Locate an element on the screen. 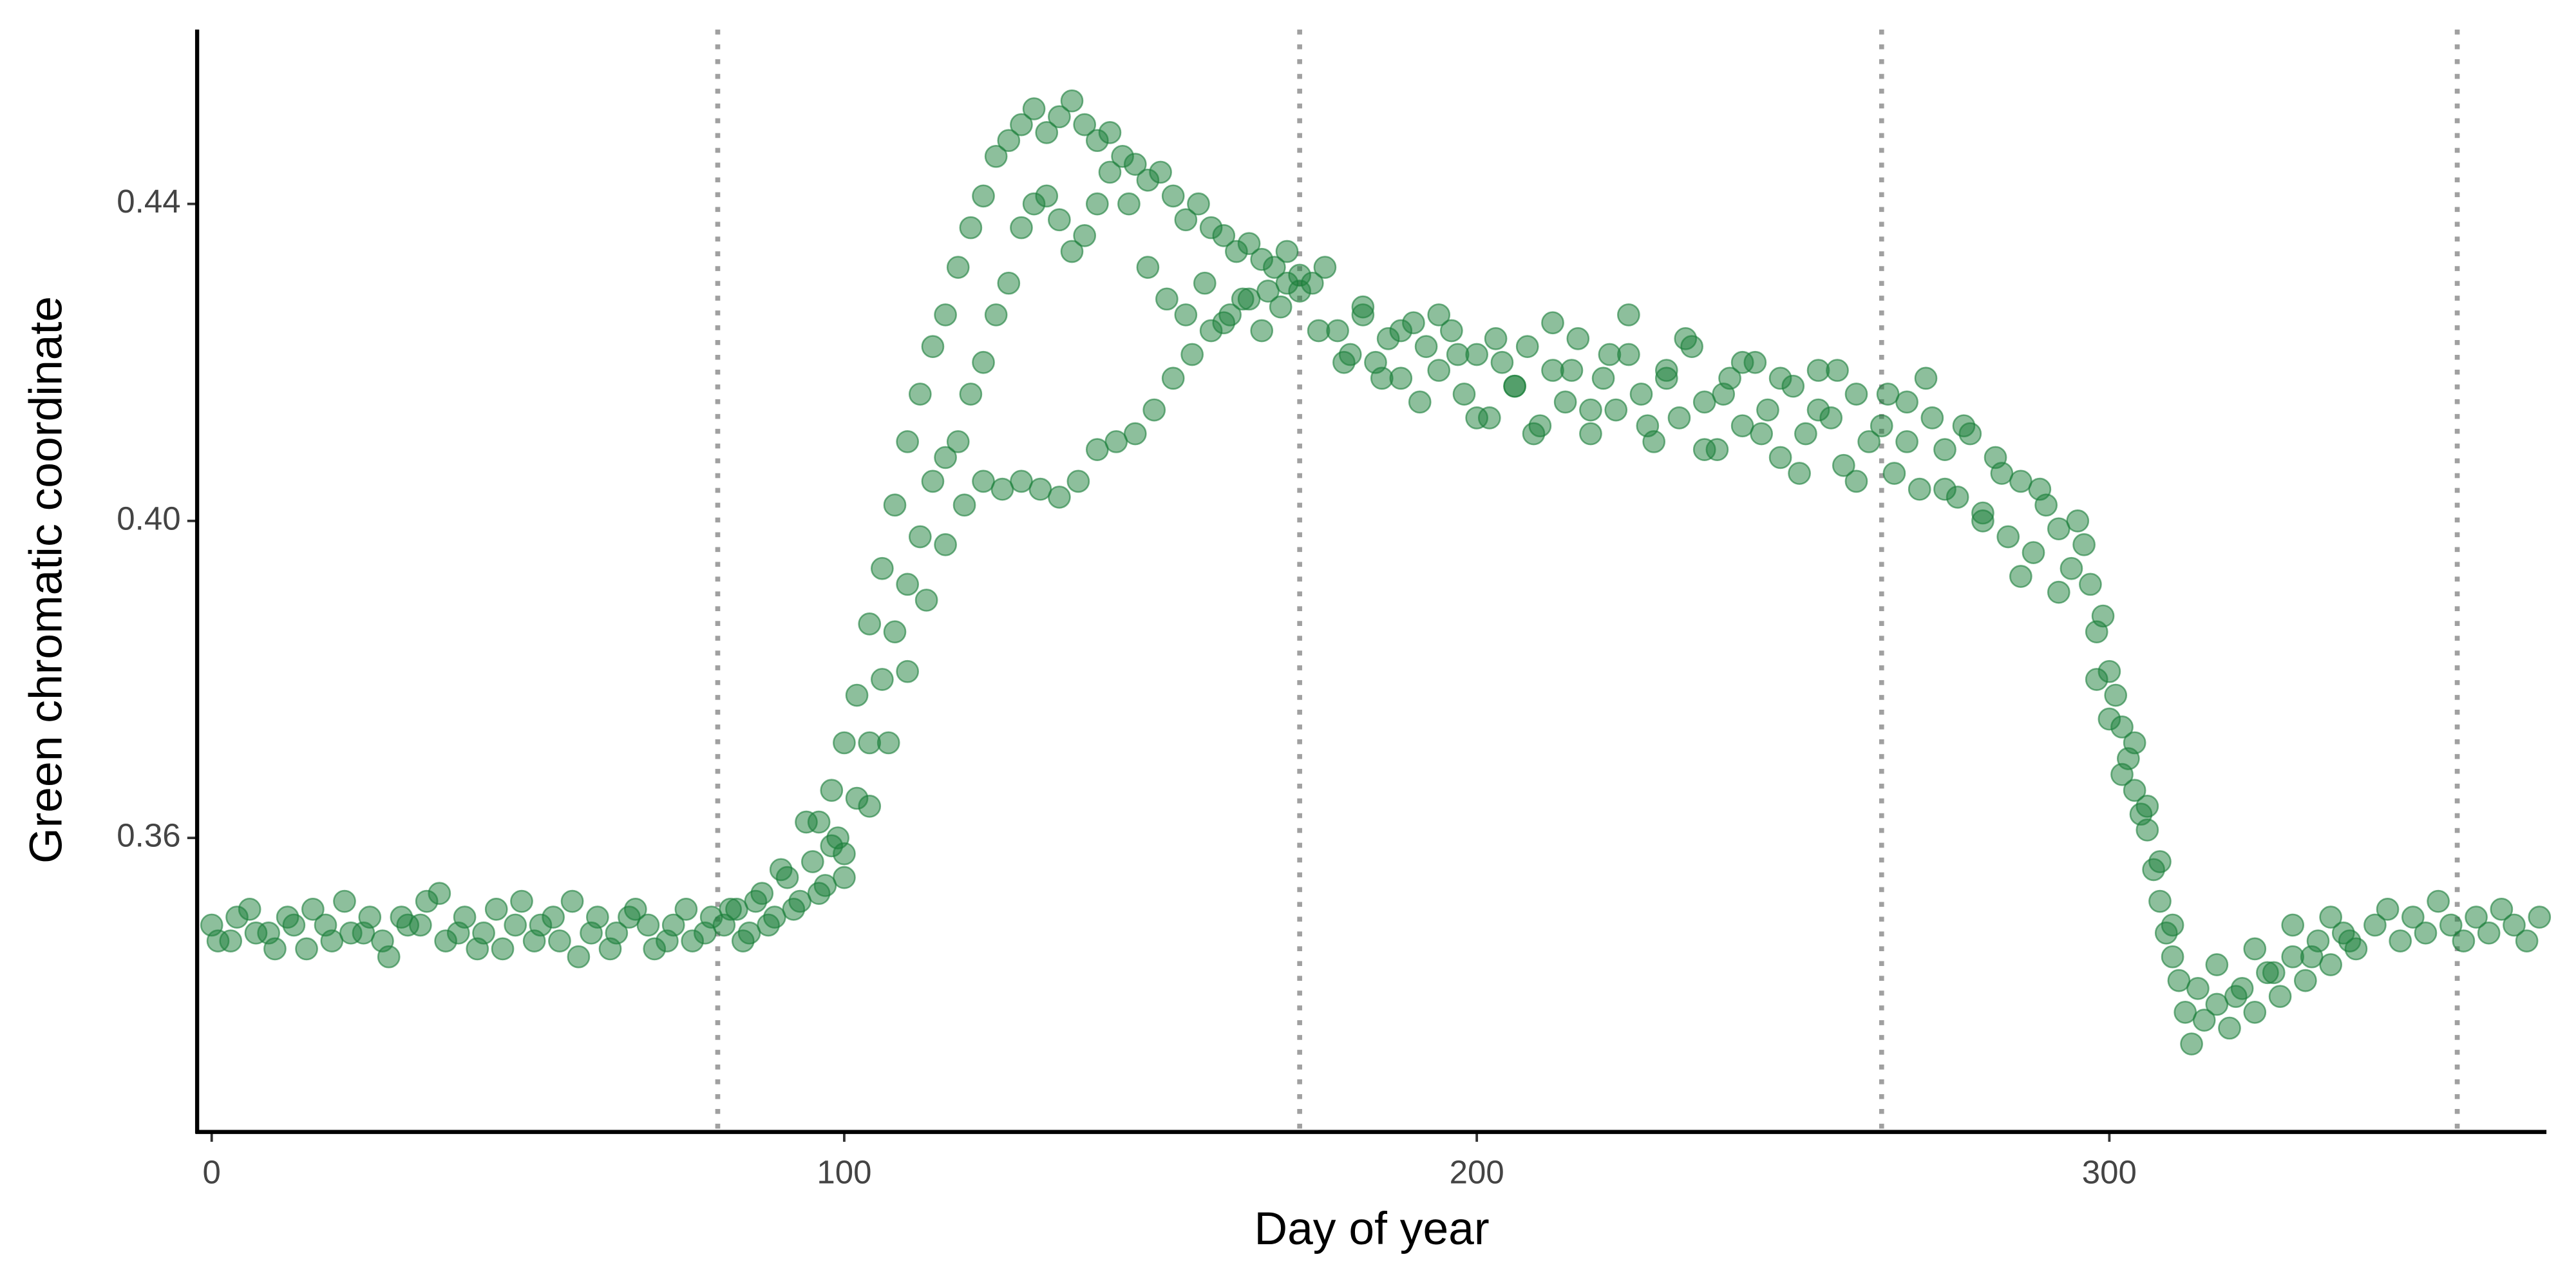 This screenshot has width=2576, height=1288. y-tick-label: 0.44 is located at coordinates (148, 201).